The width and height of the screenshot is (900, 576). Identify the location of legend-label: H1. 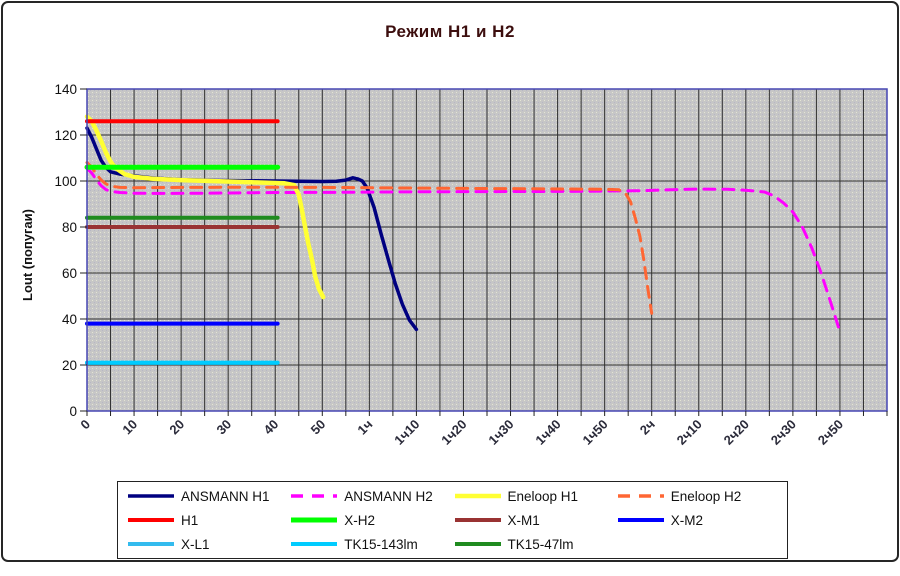
(190, 520).